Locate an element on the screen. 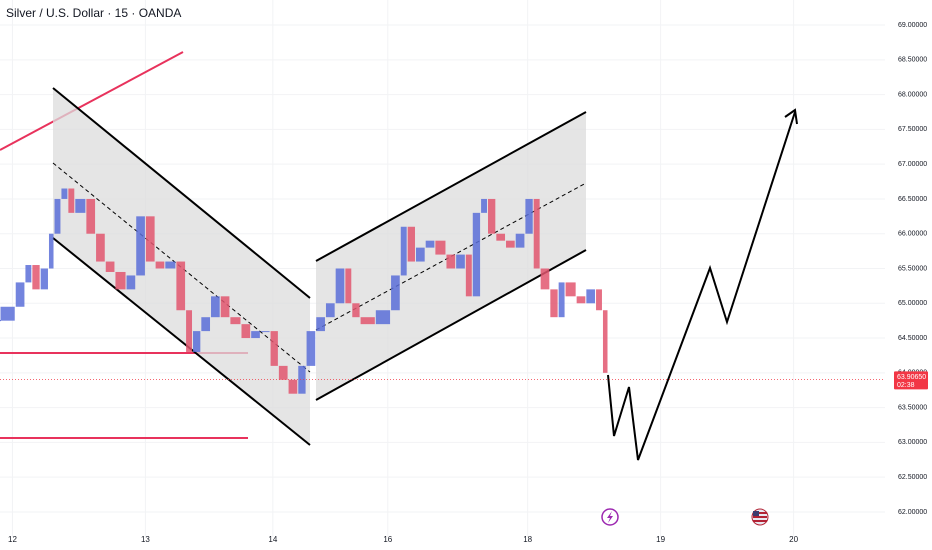 This screenshot has width=932, height=550. y-tick-label: 67.00000 is located at coordinates (912, 164).